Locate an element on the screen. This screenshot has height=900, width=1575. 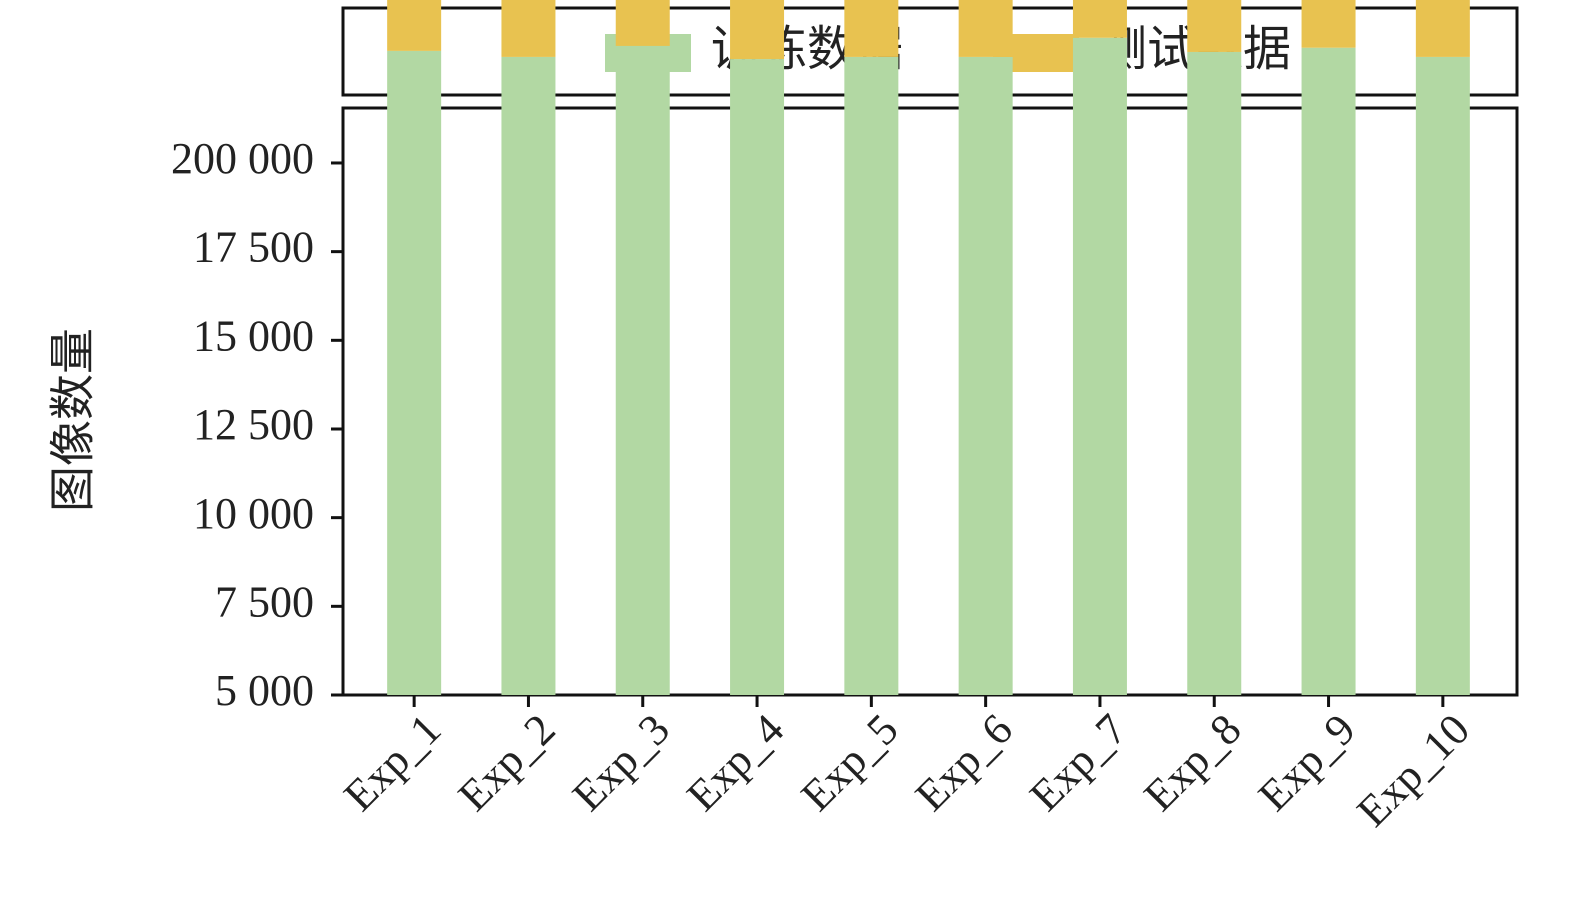
y-tick-label: 10 000 is located at coordinates (253, 513).